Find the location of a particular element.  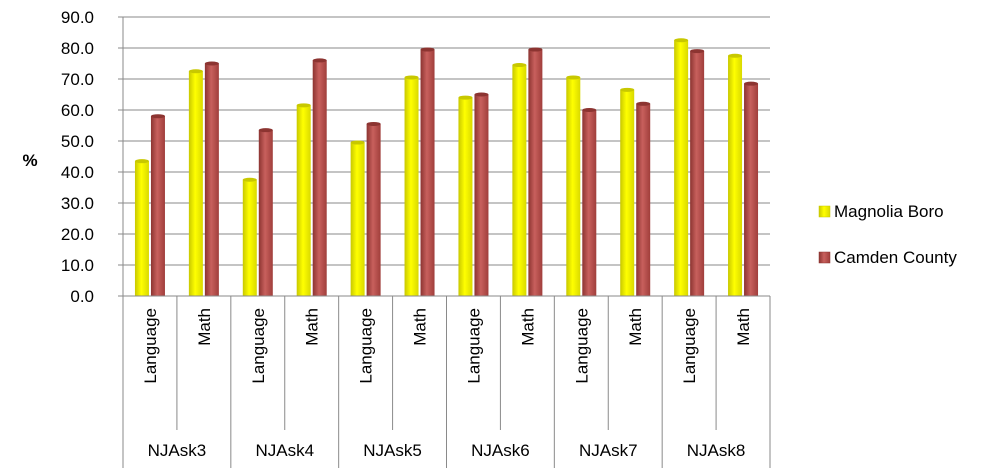

y-tick-label: 50.0 is located at coordinates (77, 141).